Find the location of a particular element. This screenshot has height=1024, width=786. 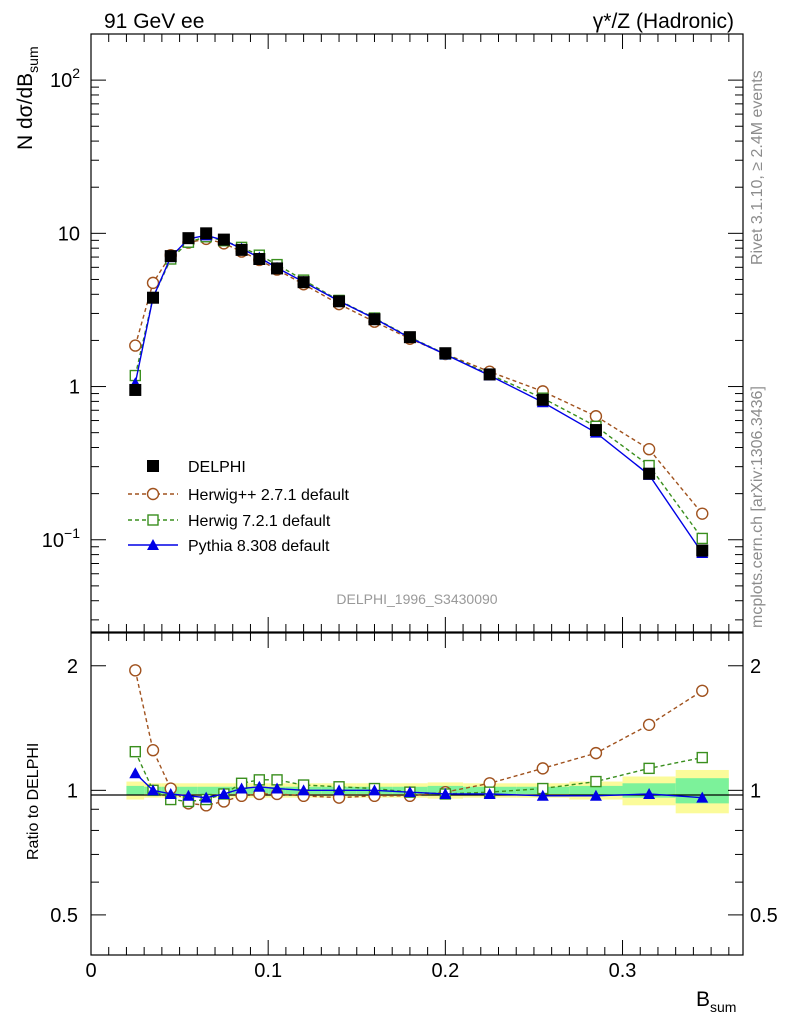

ratio-y-tick-label-right: 1 is located at coordinates (755, 791).